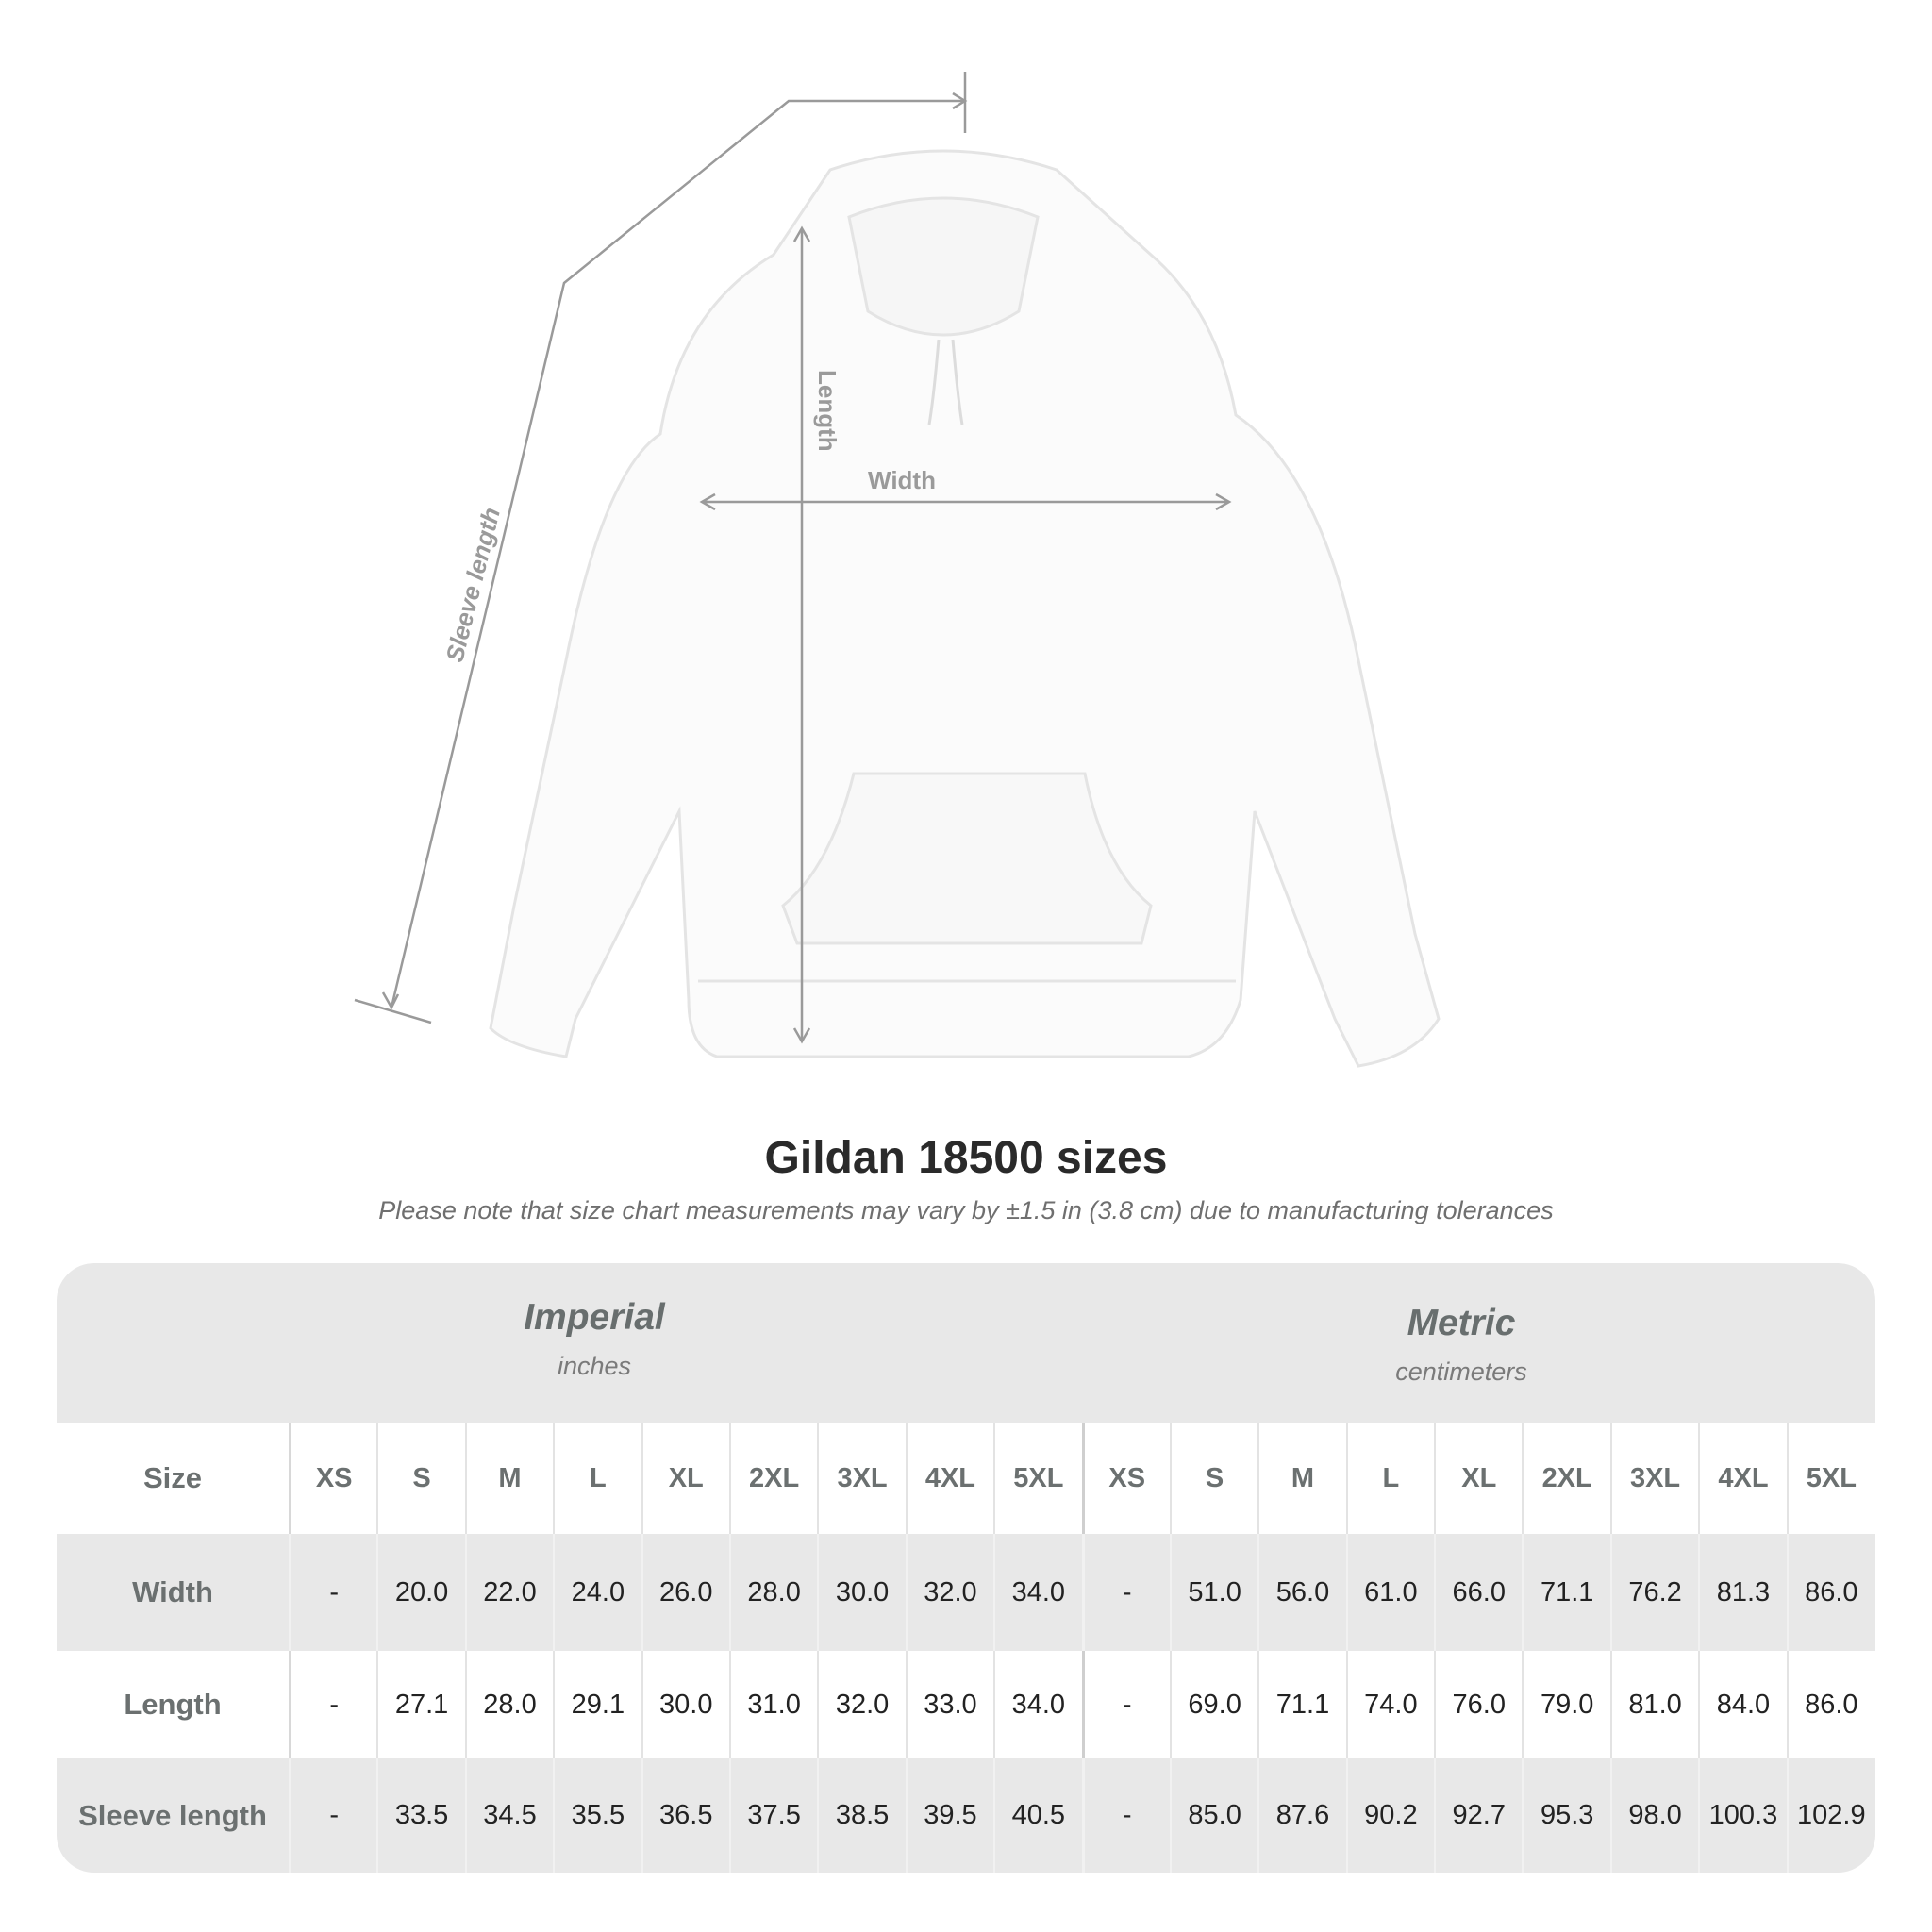  What do you see at coordinates (1390, 1593) in the screenshot?
I see `cell-metric: 61.0` at bounding box center [1390, 1593].